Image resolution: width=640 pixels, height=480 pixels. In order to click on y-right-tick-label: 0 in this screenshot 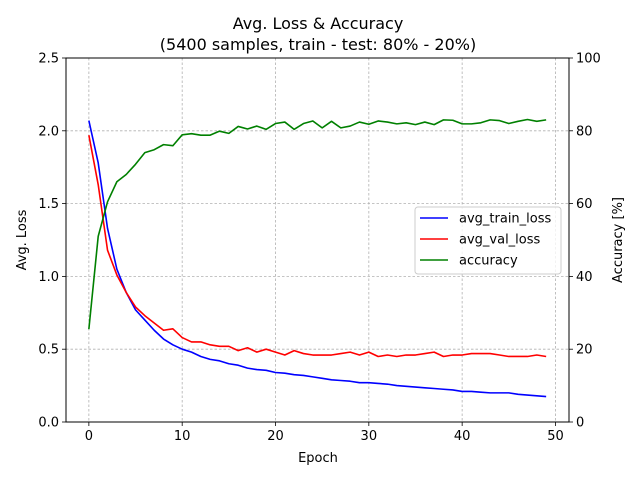, I will do `click(580, 423)`.